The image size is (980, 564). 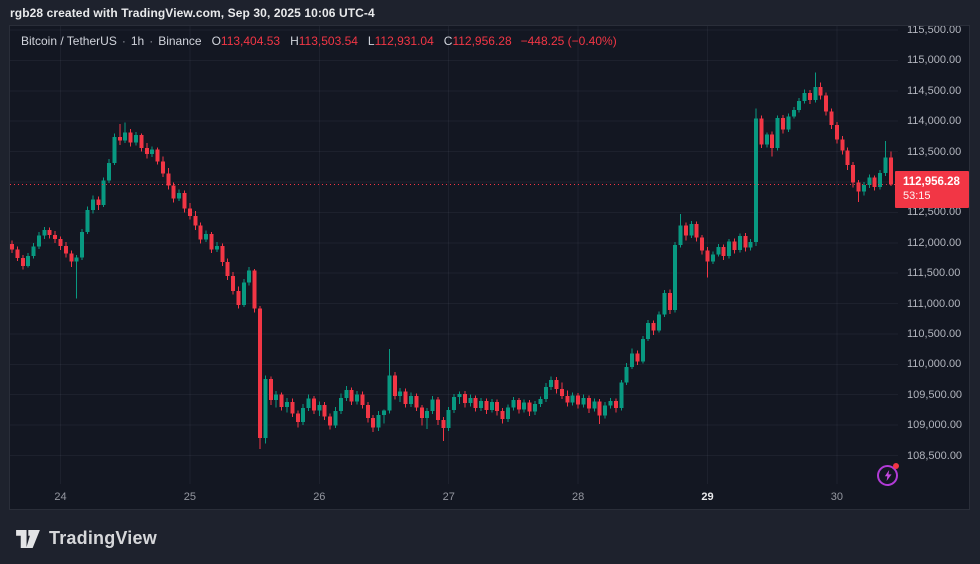 What do you see at coordinates (190, 497) in the screenshot?
I see `time-tick-label: 25` at bounding box center [190, 497].